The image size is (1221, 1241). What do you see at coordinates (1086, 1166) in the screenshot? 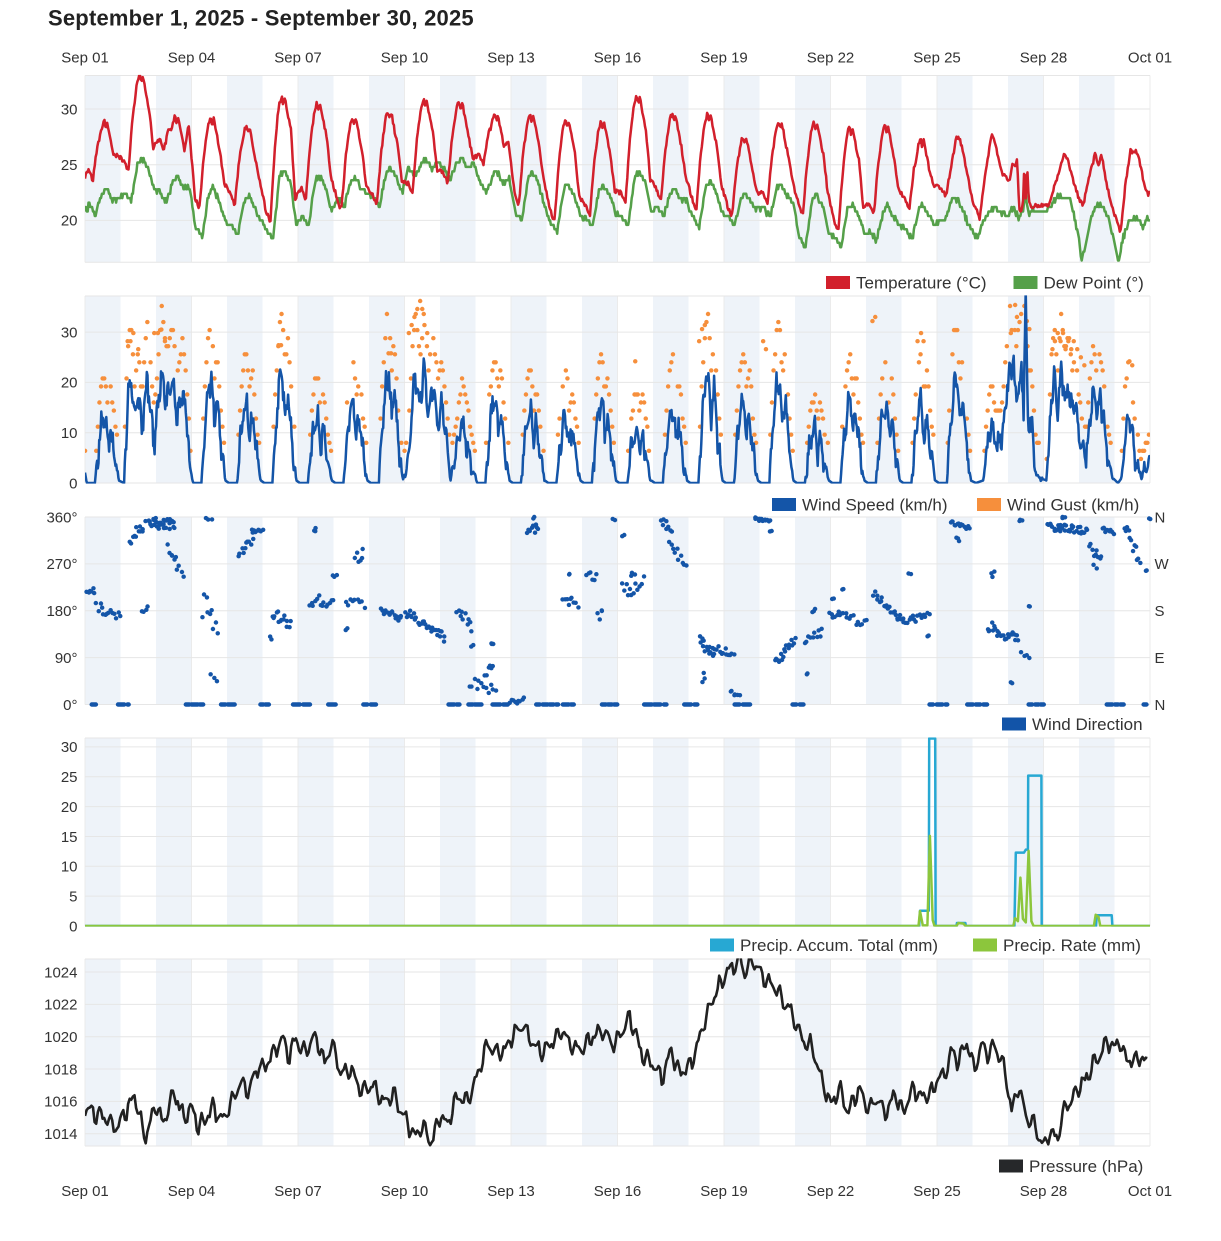
I see `svg-text: Pressure (hPa)` at bounding box center [1086, 1166].